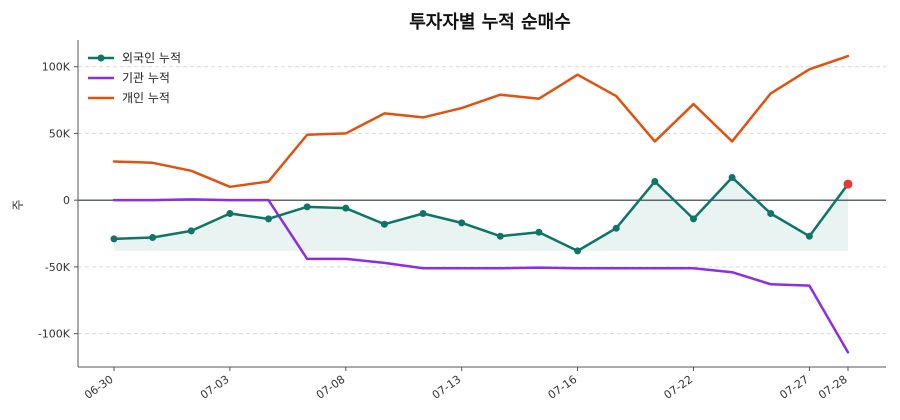 The height and width of the screenshot is (420, 900). Describe the element at coordinates (101, 58) in the screenshot. I see `legend-marker` at that location.